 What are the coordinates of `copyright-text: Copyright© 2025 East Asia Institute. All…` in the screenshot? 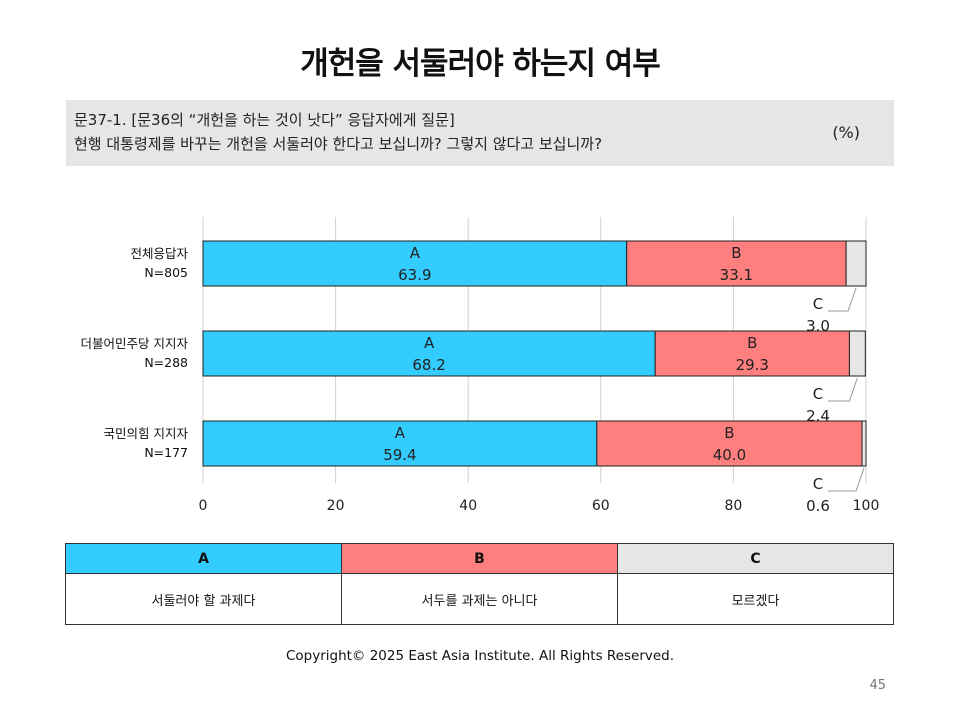 It's located at (480, 656).